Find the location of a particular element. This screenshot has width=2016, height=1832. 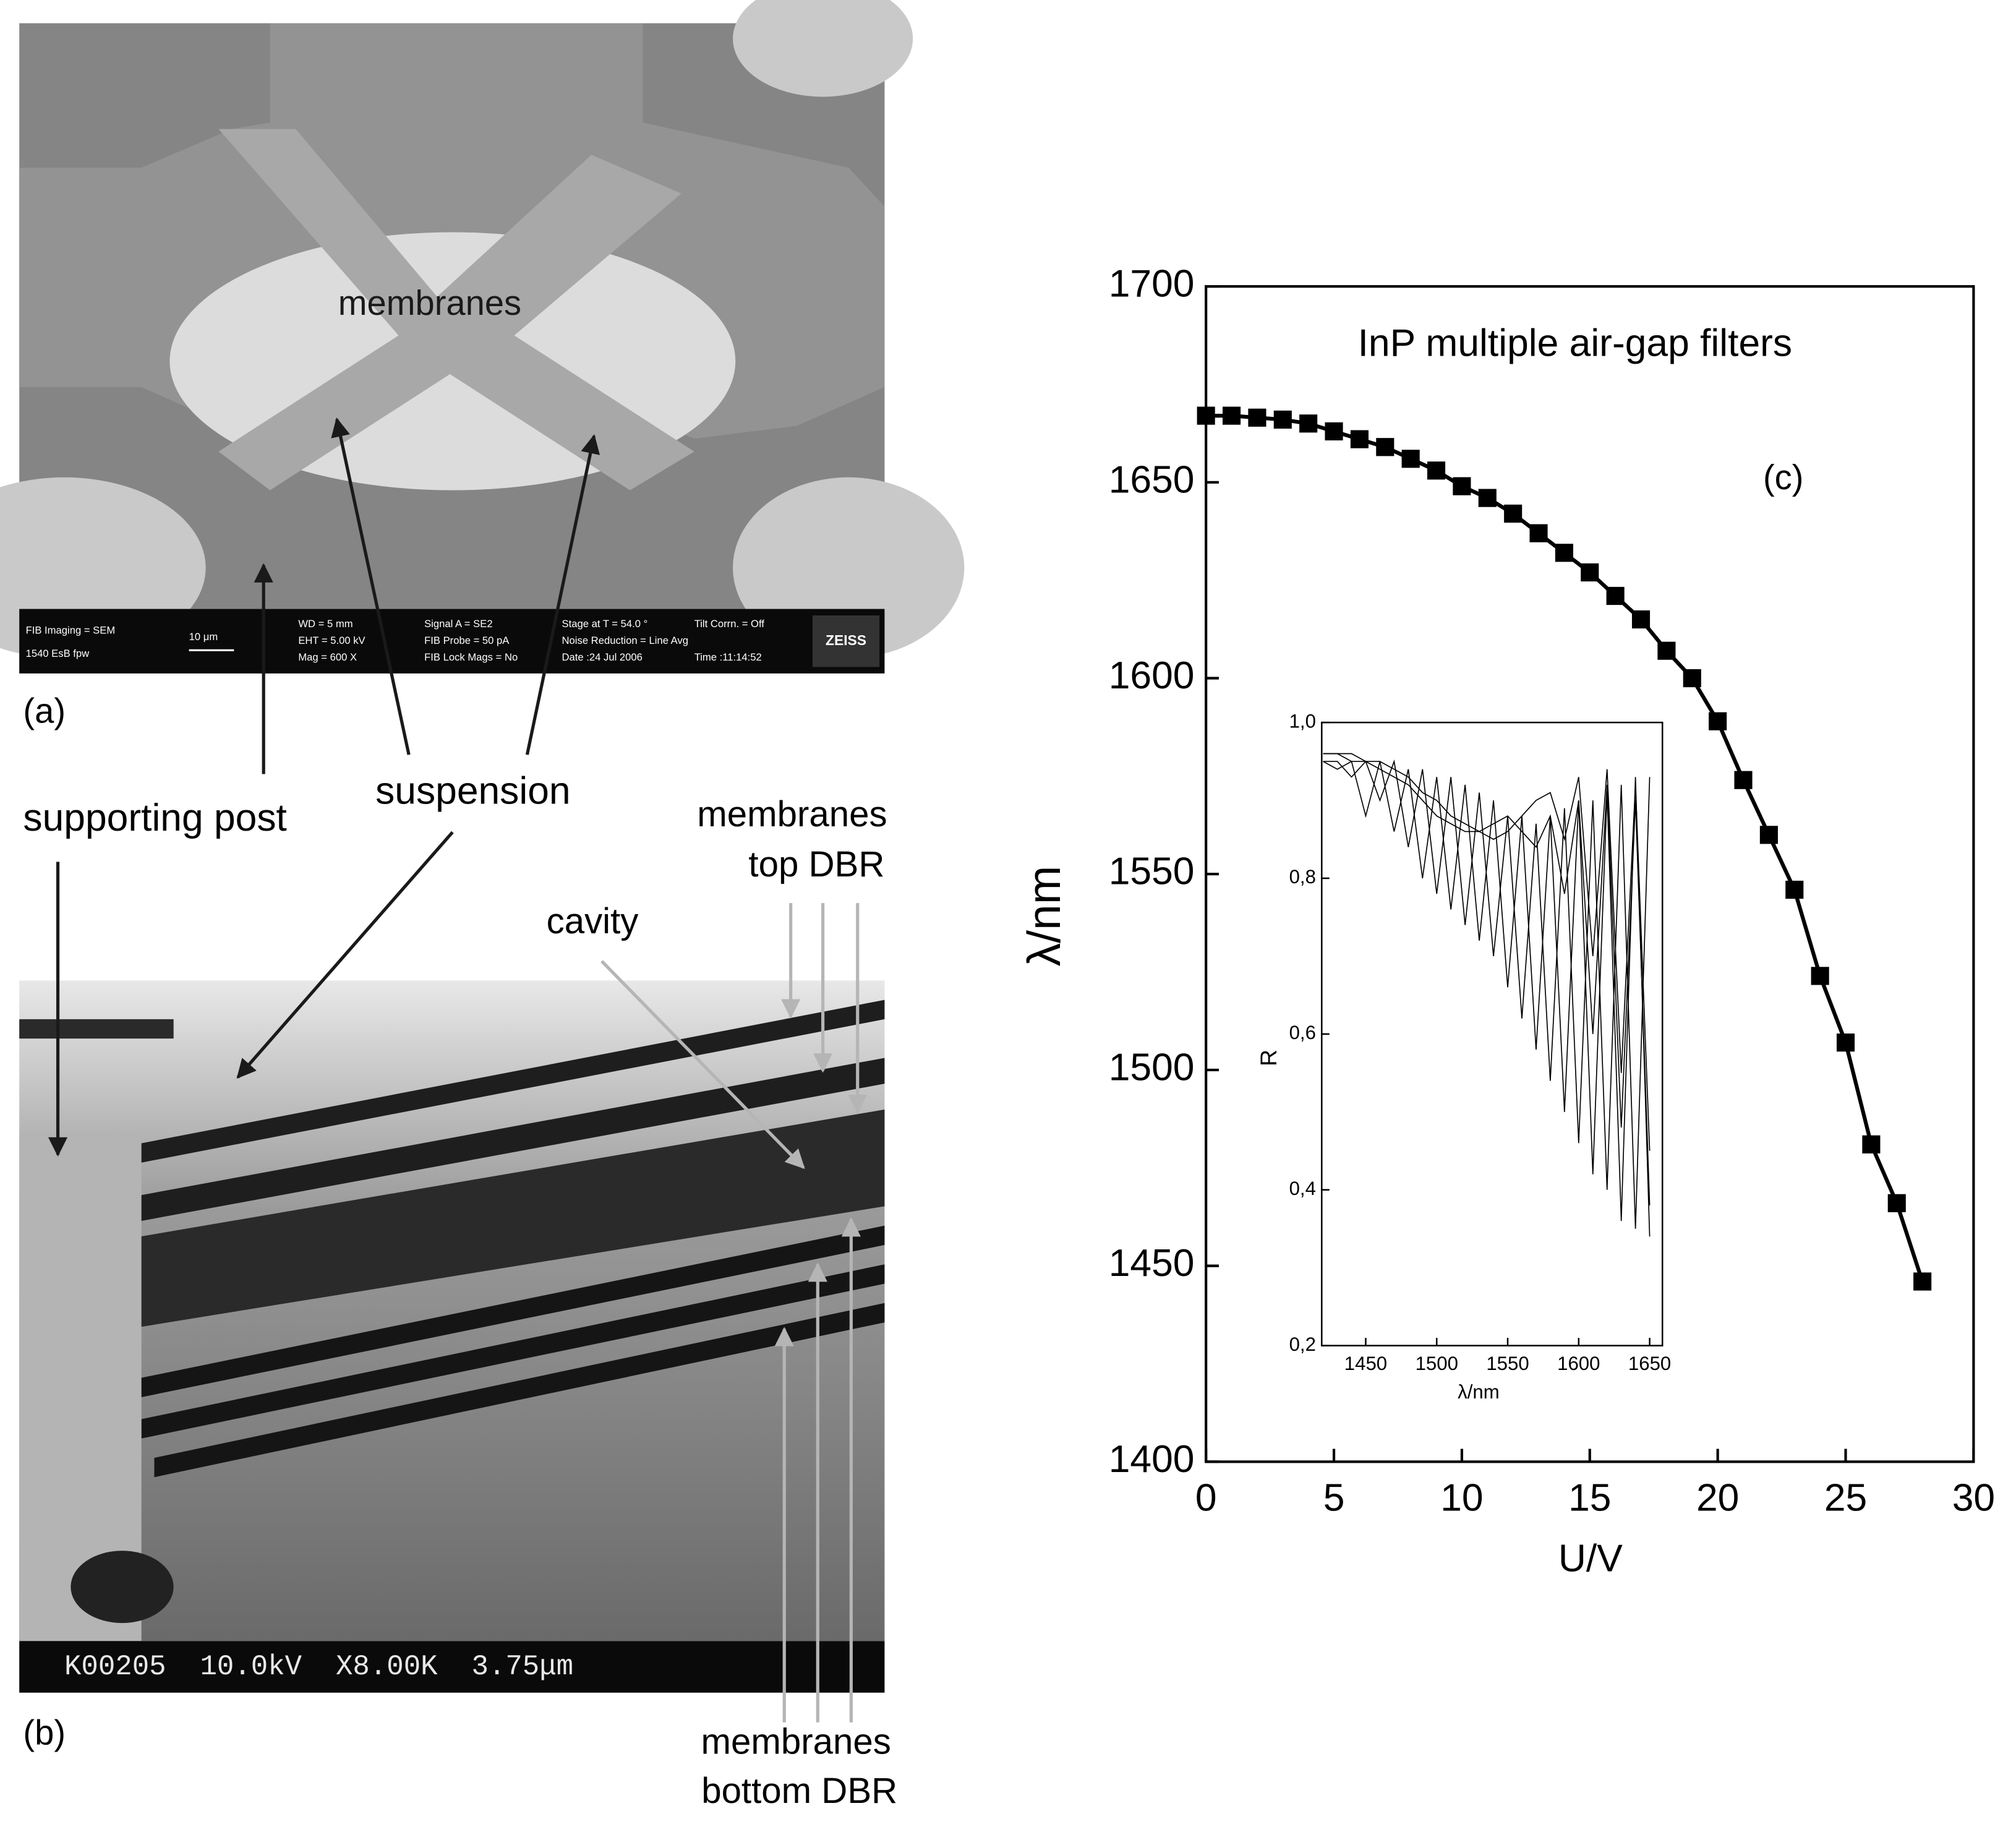

annotation: supporting post is located at coordinates (154, 817).